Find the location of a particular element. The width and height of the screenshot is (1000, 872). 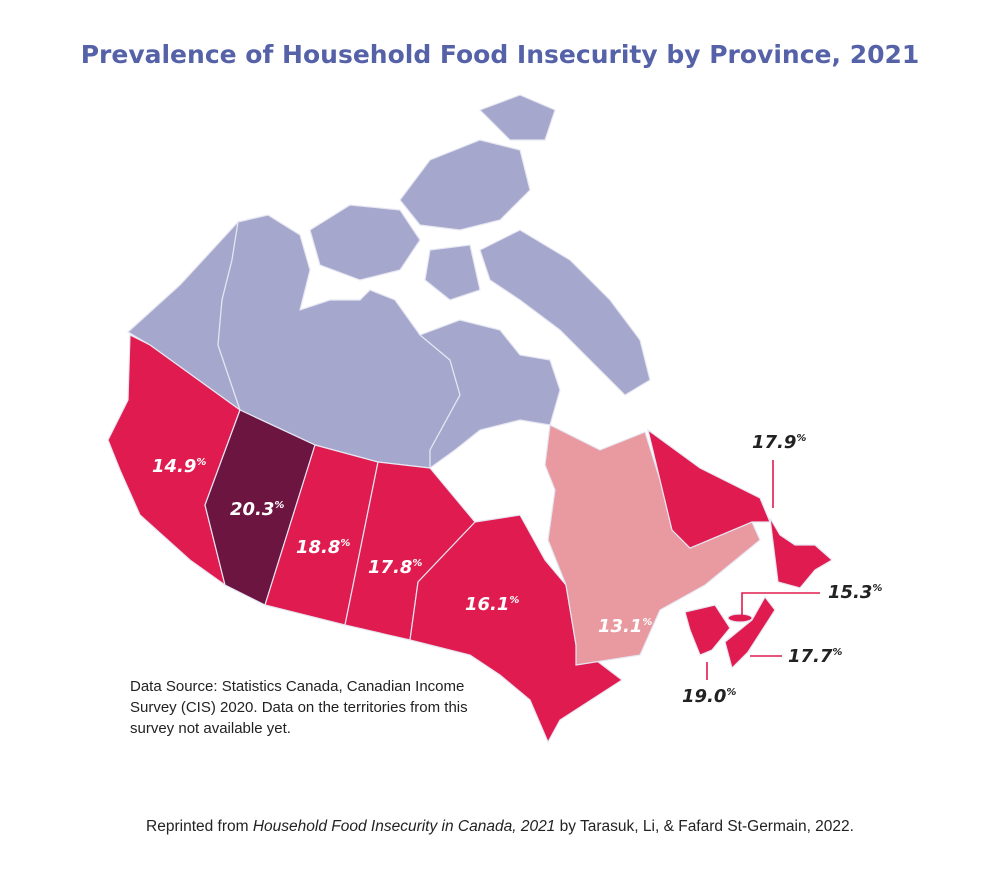

label-sk: 18.8% is located at coordinates (323, 547).